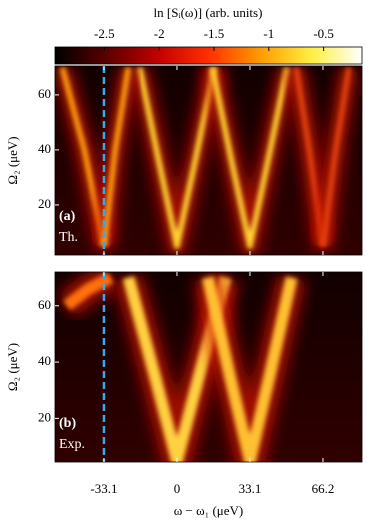  I want to click on x-tick-label: 33.1, so click(250, 488).